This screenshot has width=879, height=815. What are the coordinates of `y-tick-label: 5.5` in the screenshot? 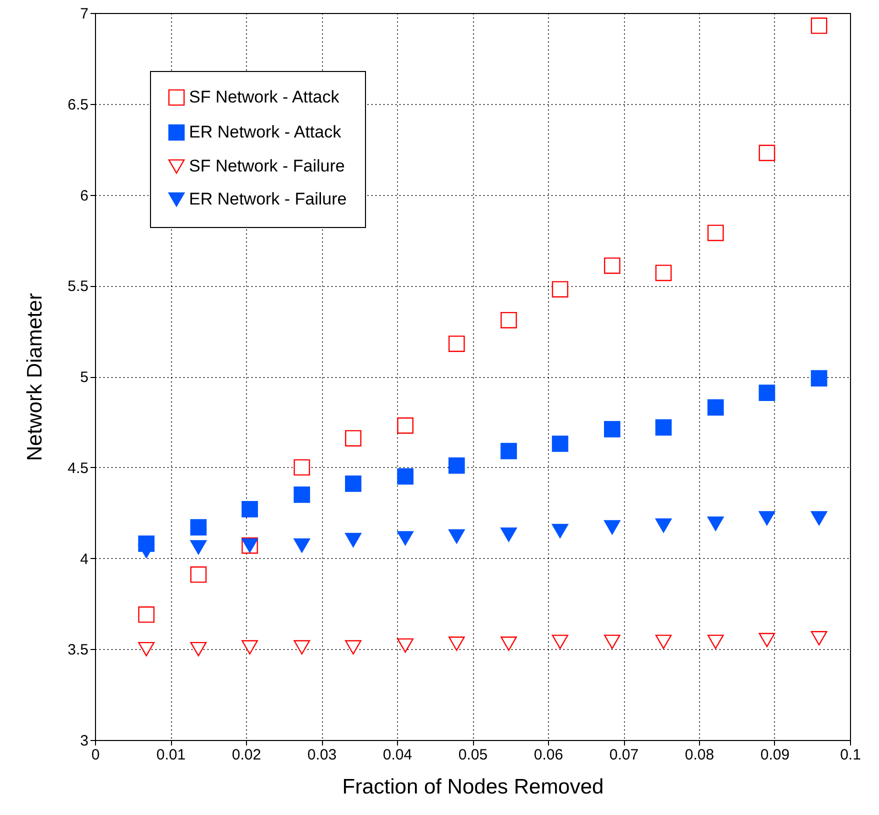 It's located at (78, 287).